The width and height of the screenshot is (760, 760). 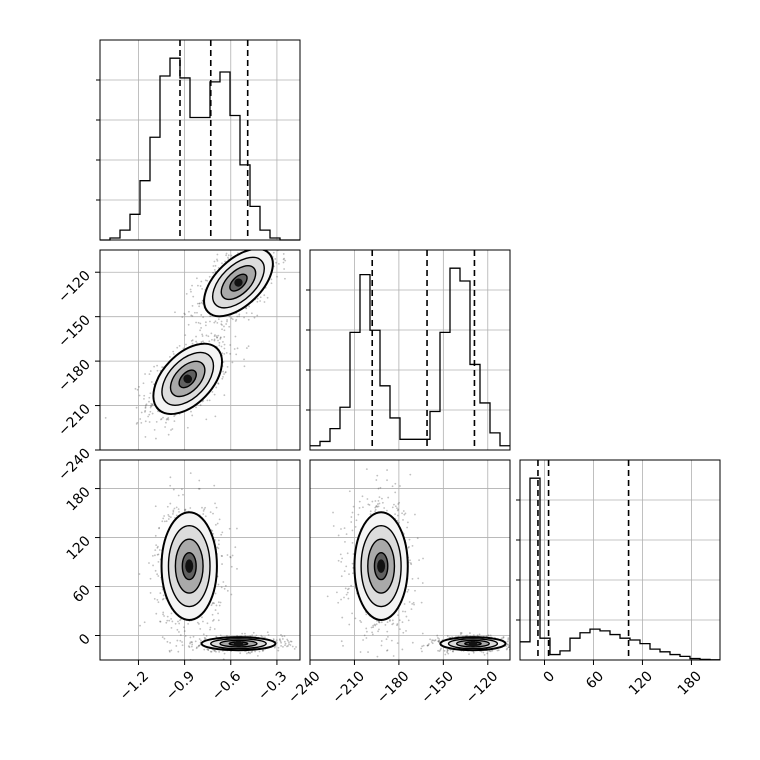 I want to click on y-tick-label: −210, so click(x=74, y=420).